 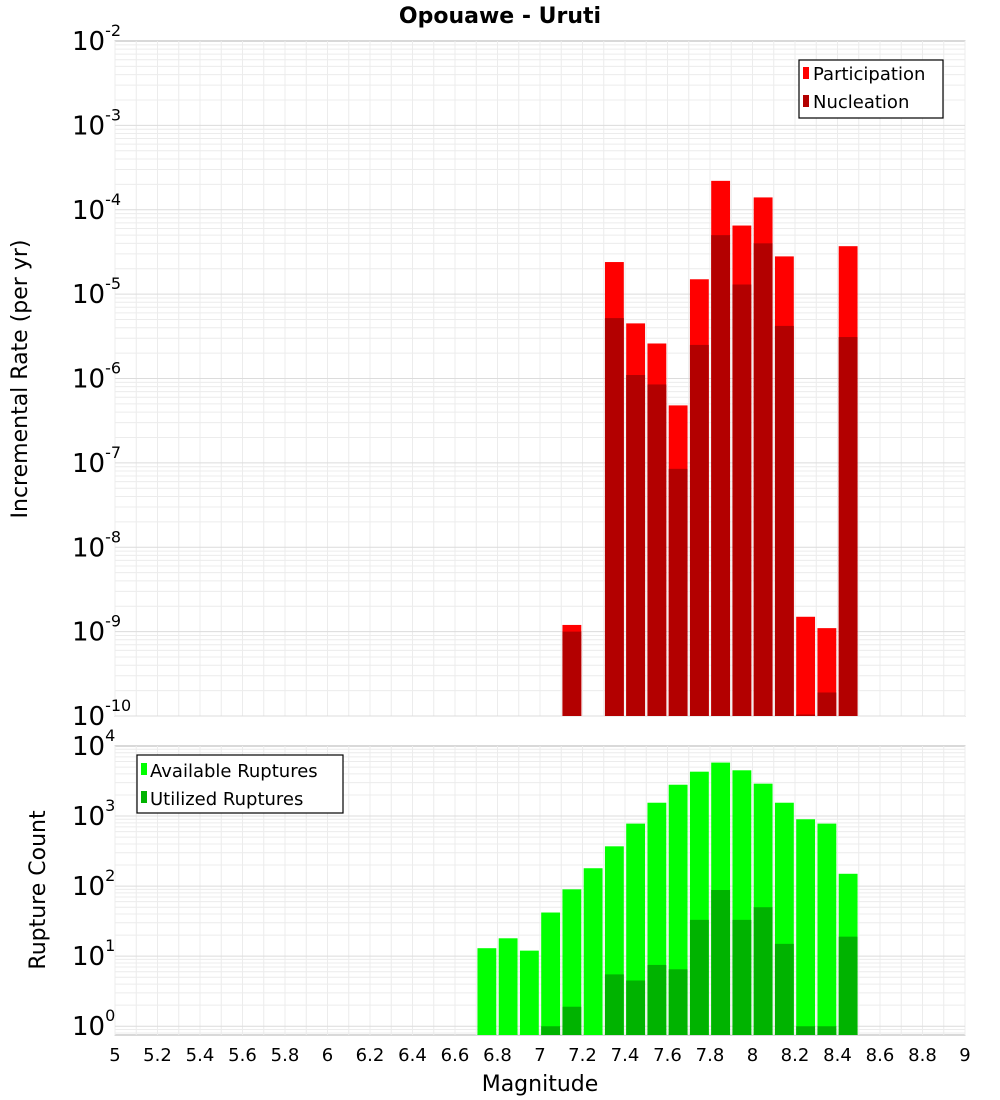 What do you see at coordinates (710, 1055) in the screenshot?
I see `x-tick-label: 7.8` at bounding box center [710, 1055].